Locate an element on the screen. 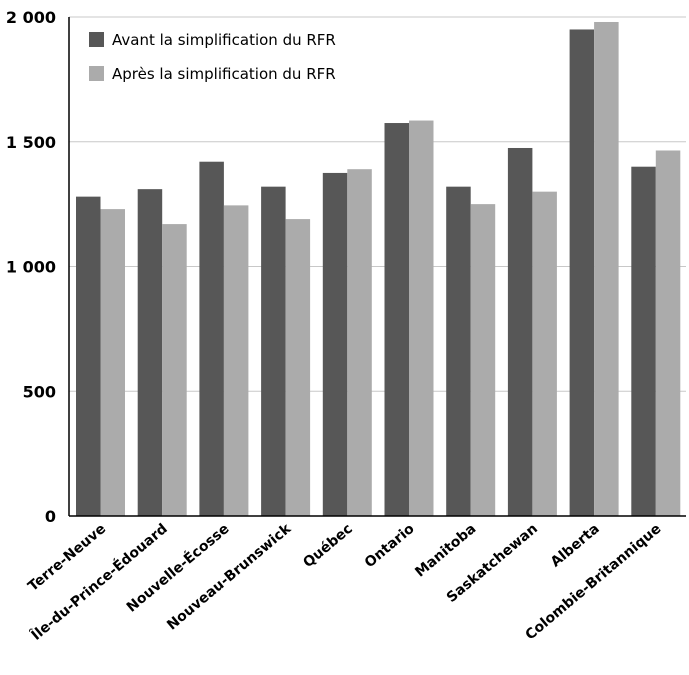 This screenshot has width=689, height=675. y-tick-label: 2 000 is located at coordinates (31, 17).